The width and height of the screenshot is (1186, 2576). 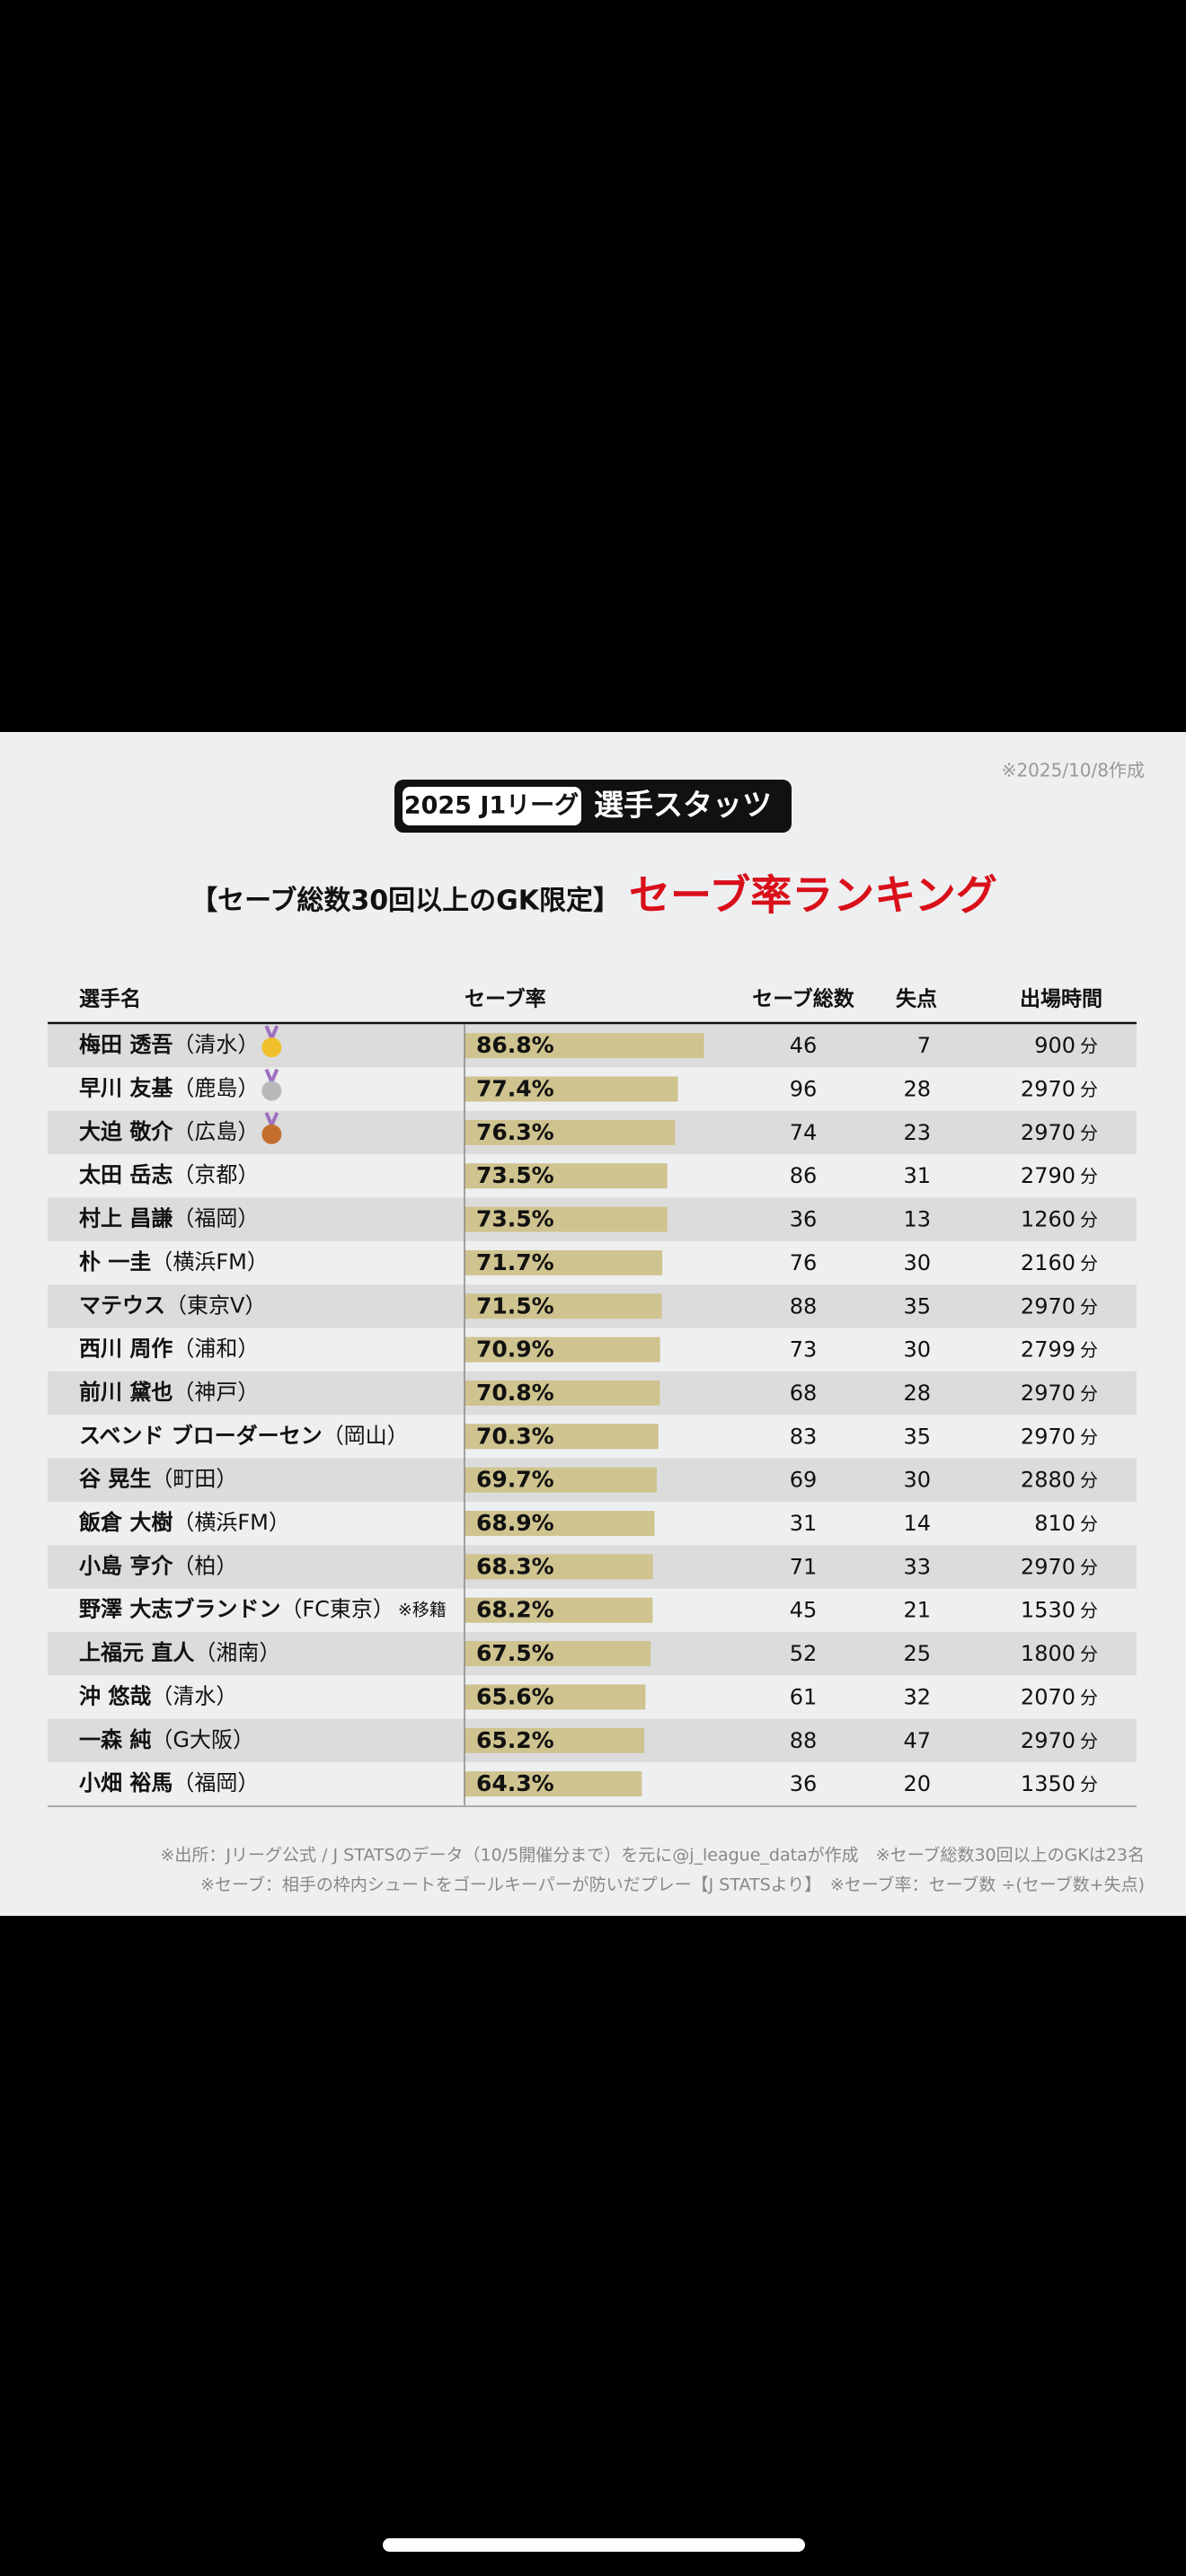 I want to click on player-name: 谷 晃生, so click(x=115, y=1479).